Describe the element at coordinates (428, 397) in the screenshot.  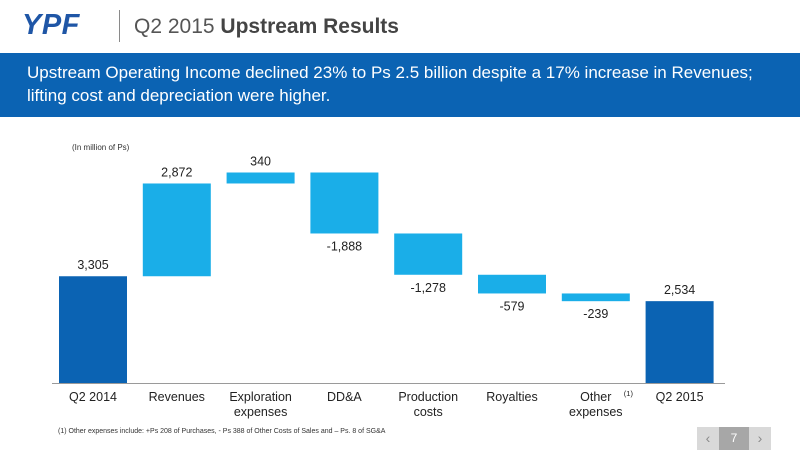
I see `category-label-4-0: Production` at that location.